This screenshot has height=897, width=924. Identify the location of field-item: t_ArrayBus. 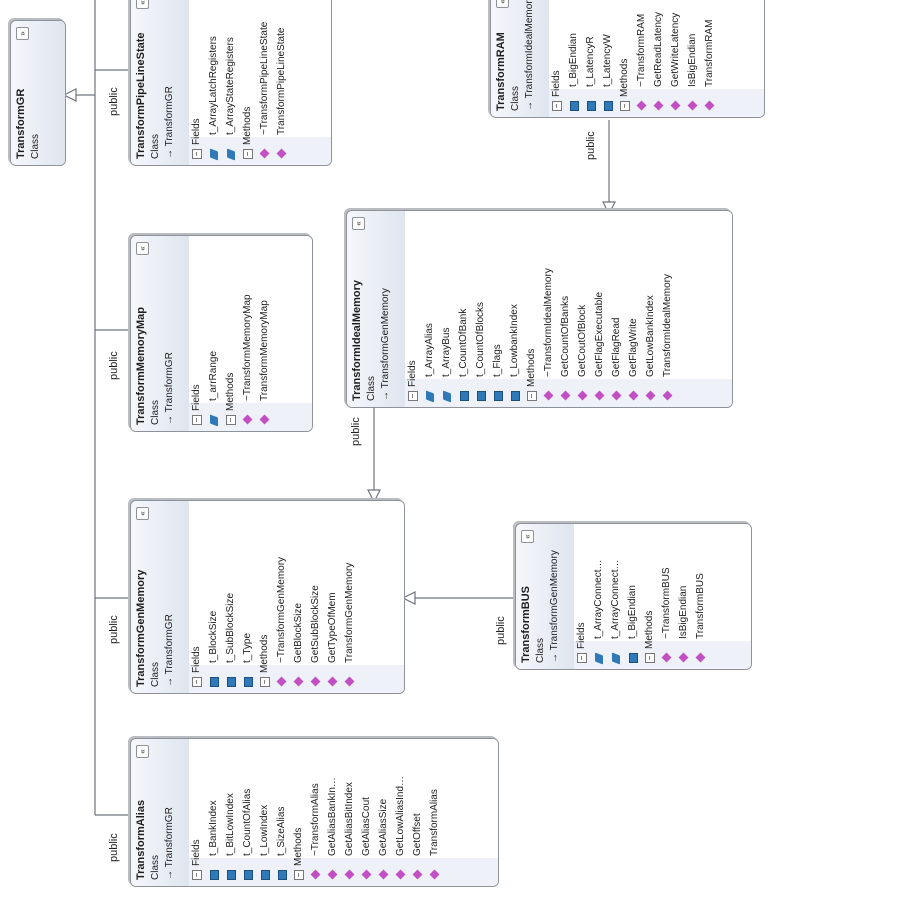
(447, 309).